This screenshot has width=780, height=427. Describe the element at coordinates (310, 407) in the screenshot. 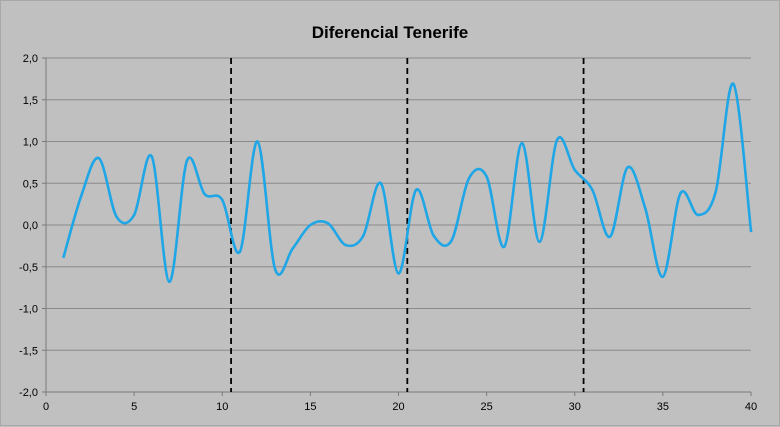

I see `x-tick-label: 15` at that location.